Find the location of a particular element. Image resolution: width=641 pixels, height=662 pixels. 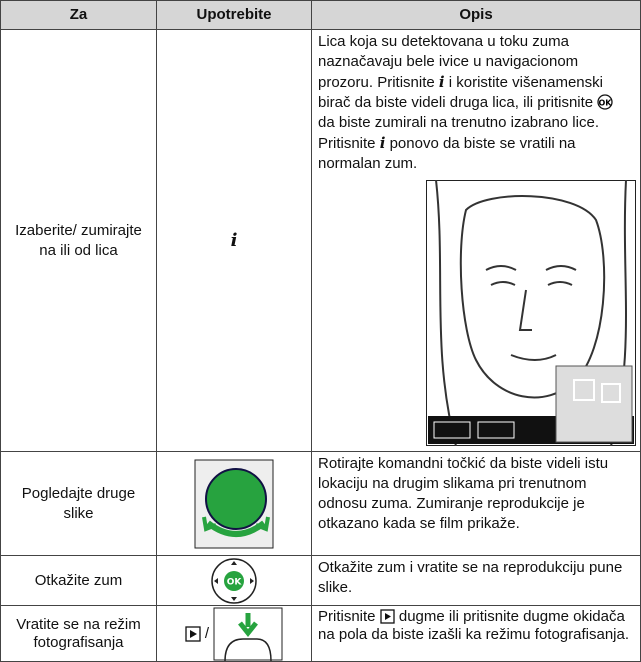

label: Otkažite zum is located at coordinates (78, 580).